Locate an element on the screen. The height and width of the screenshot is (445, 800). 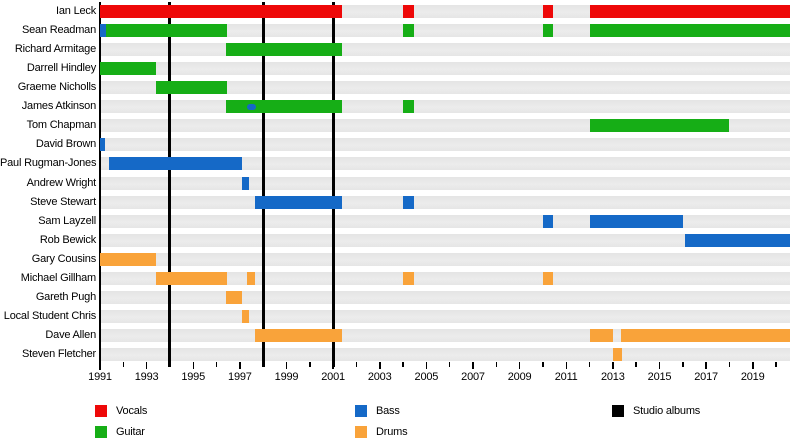
vocals-bar is located at coordinates (548, 11).